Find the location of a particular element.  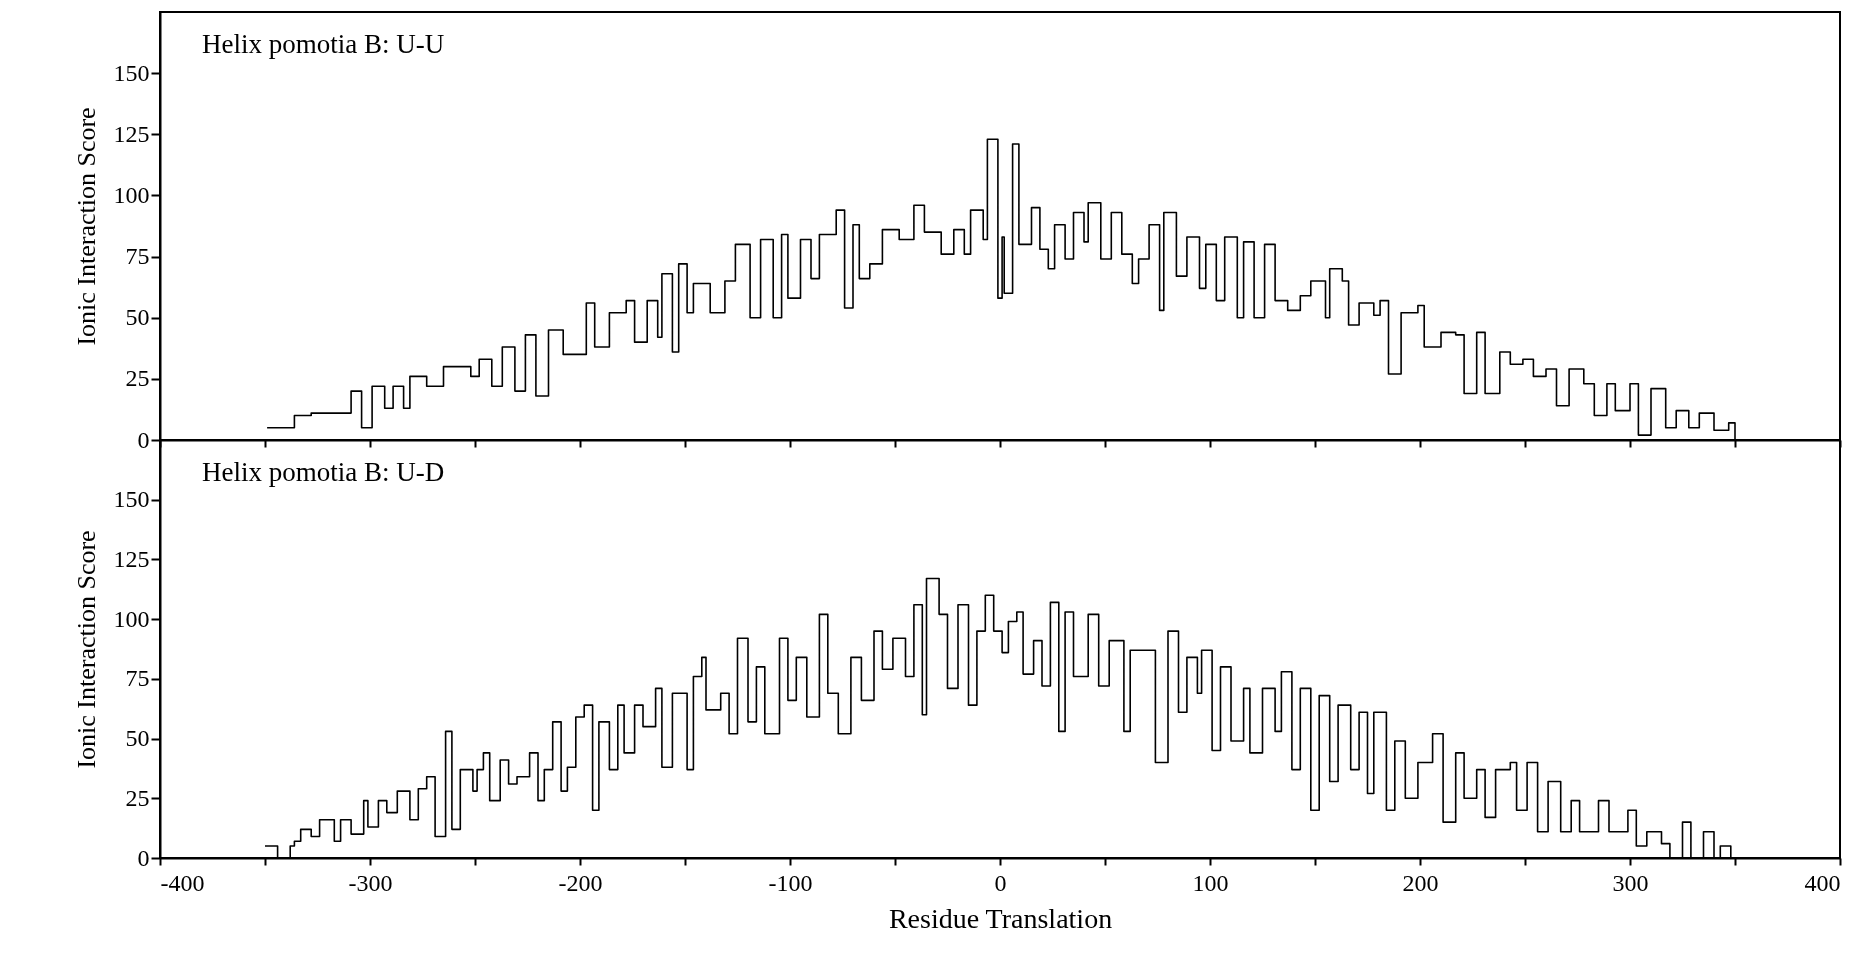

x-tick-label: -100 is located at coordinates (790, 882).